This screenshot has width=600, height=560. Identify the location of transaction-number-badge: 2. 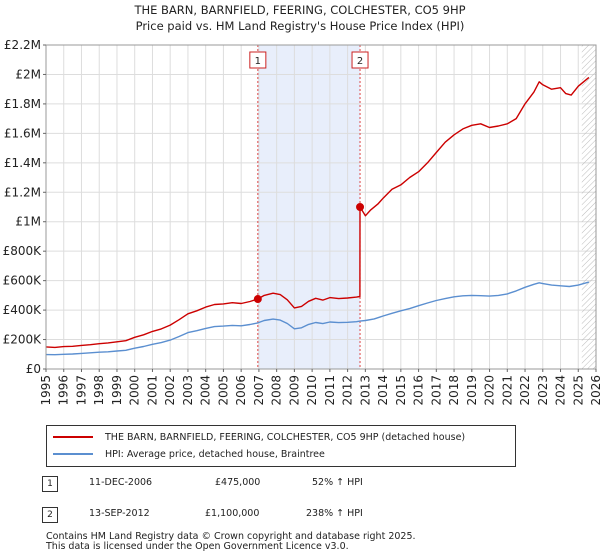
(50, 515).